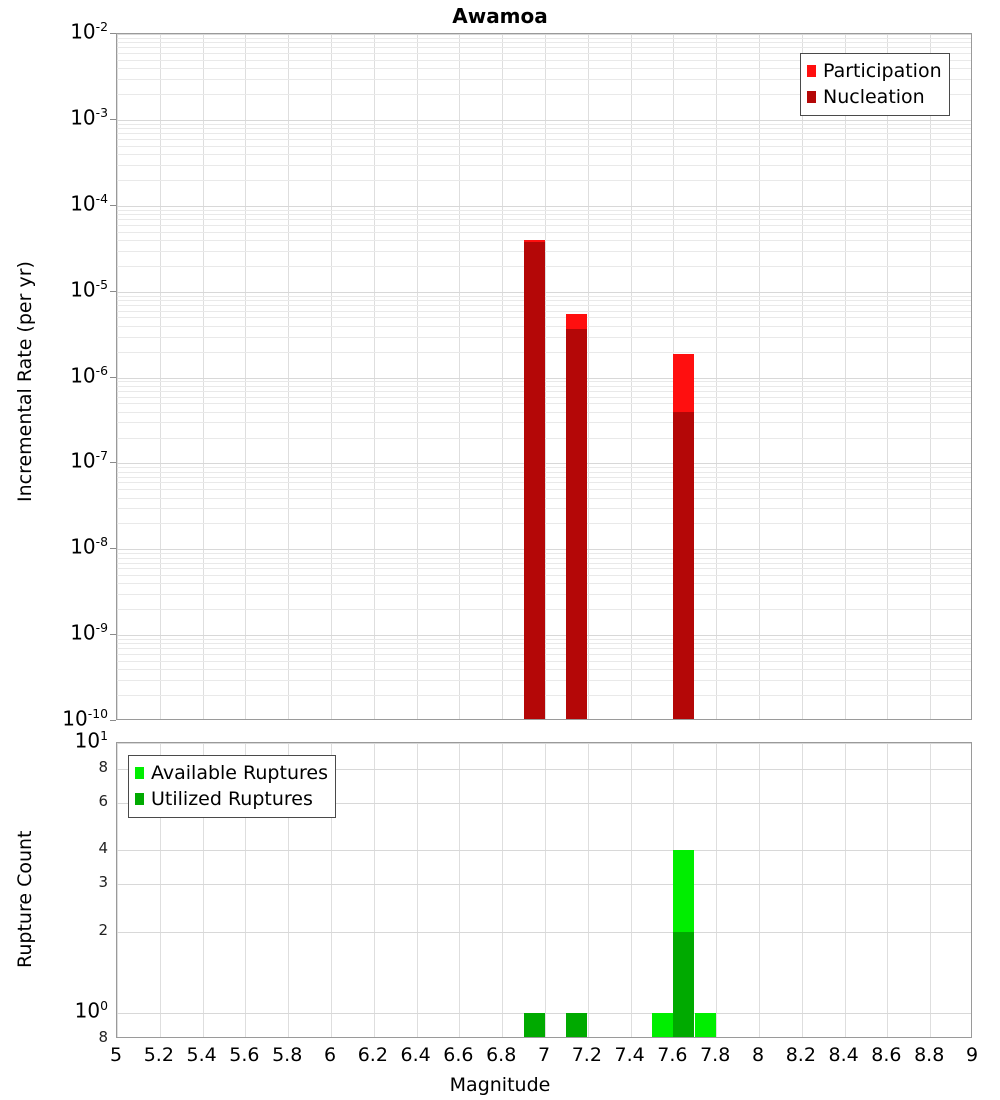 The height and width of the screenshot is (1100, 1000). Describe the element at coordinates (705, 1025) in the screenshot. I see `bar-available-ruptures` at that location.